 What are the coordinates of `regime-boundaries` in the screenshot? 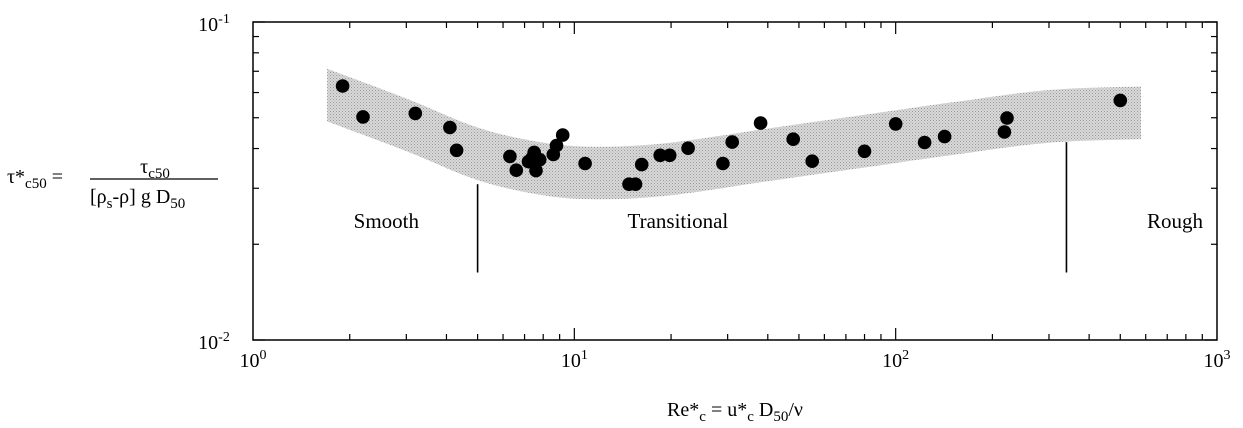 It's located at (772, 207).